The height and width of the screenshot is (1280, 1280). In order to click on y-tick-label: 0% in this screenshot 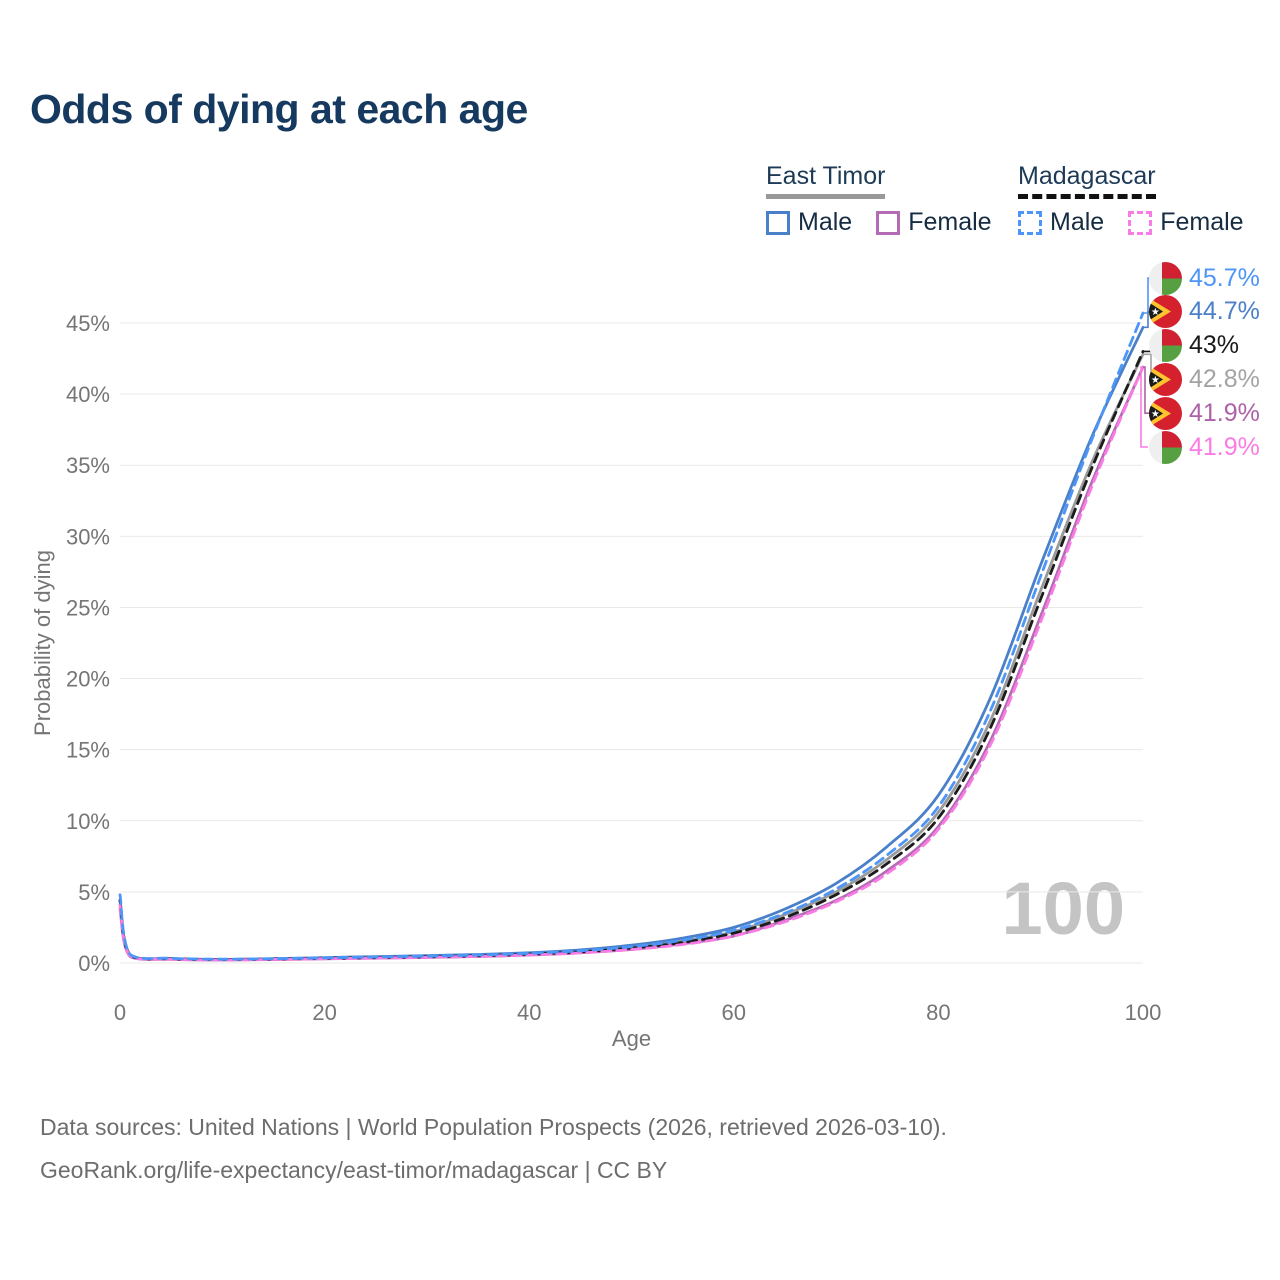, I will do `click(94, 963)`.